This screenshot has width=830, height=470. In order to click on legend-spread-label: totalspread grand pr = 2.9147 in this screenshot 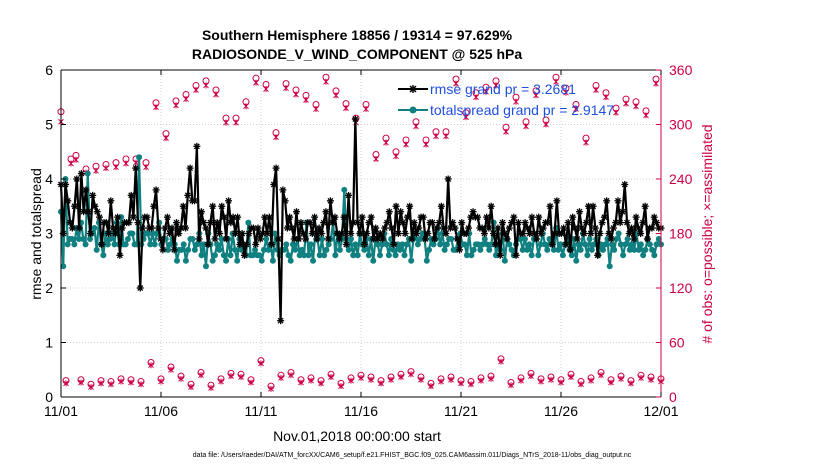, I will do `click(522, 110)`.